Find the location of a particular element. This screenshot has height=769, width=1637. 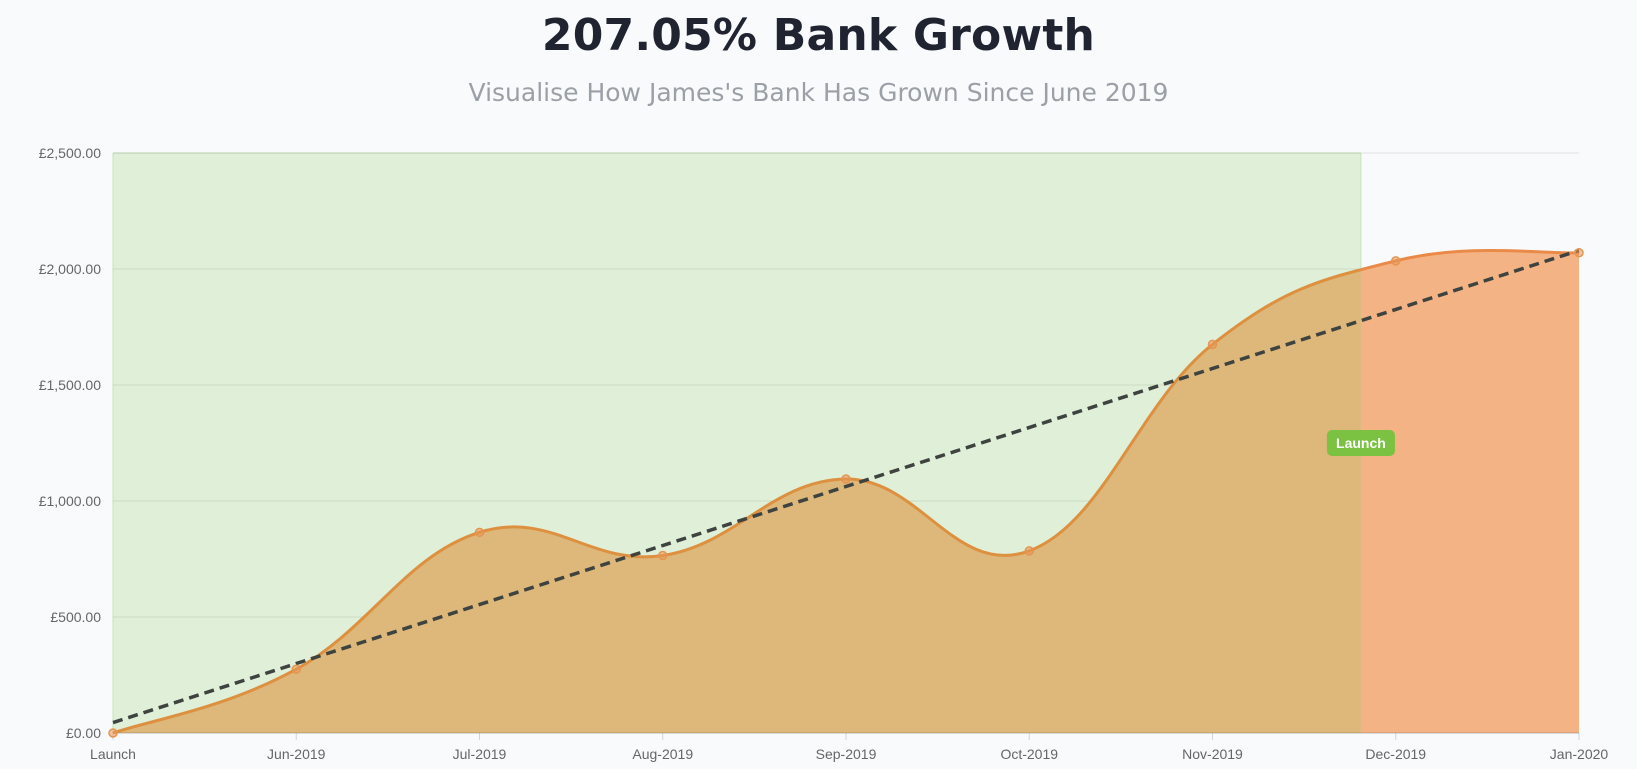

x-tick-label: Dec-2019 is located at coordinates (1395, 754).